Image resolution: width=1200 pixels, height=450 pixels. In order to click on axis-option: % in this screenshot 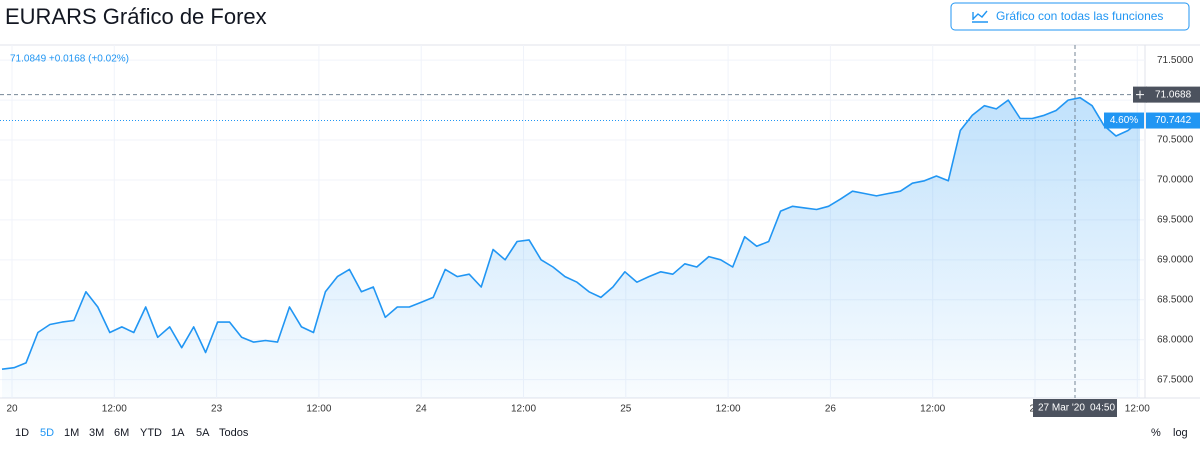, I will do `click(1156, 433)`.